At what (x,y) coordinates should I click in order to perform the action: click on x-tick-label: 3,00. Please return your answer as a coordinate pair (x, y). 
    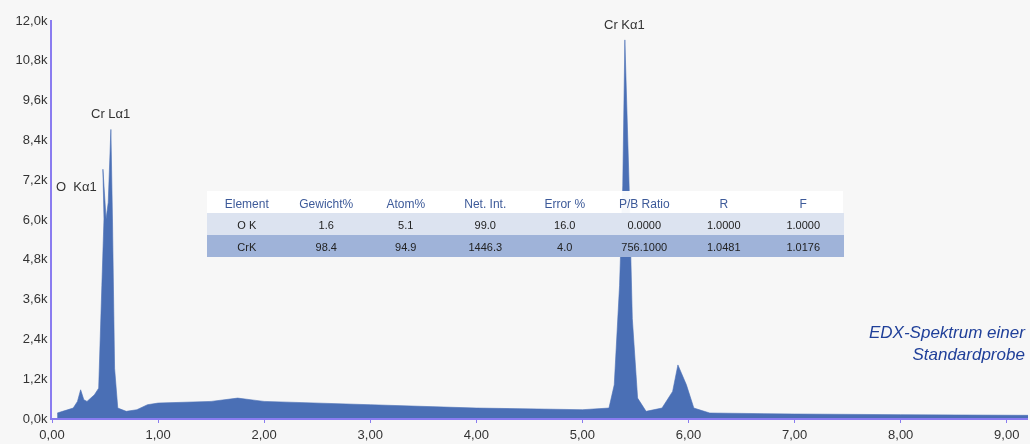
    Looking at the image, I should click on (370, 434).